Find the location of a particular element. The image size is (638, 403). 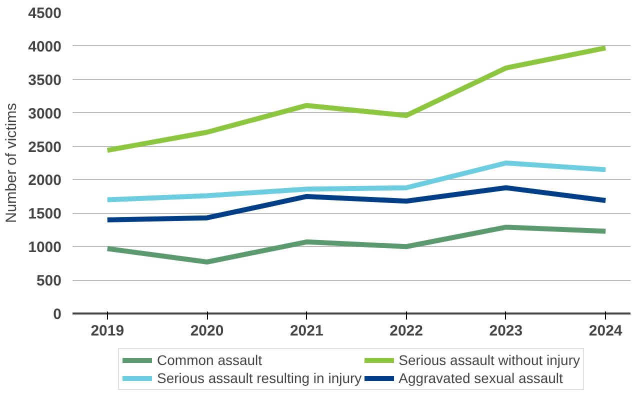

legend-label: Serious assault resulting in injury is located at coordinates (259, 378).